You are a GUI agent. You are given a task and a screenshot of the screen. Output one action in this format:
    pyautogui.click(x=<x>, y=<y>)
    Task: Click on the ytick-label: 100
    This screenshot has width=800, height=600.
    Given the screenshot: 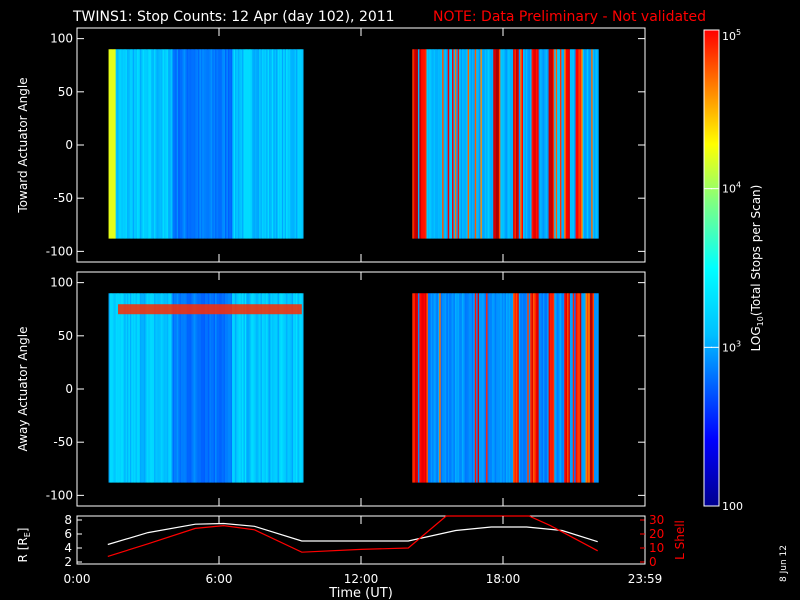 What is the action you would take?
    pyautogui.click(x=61, y=283)
    